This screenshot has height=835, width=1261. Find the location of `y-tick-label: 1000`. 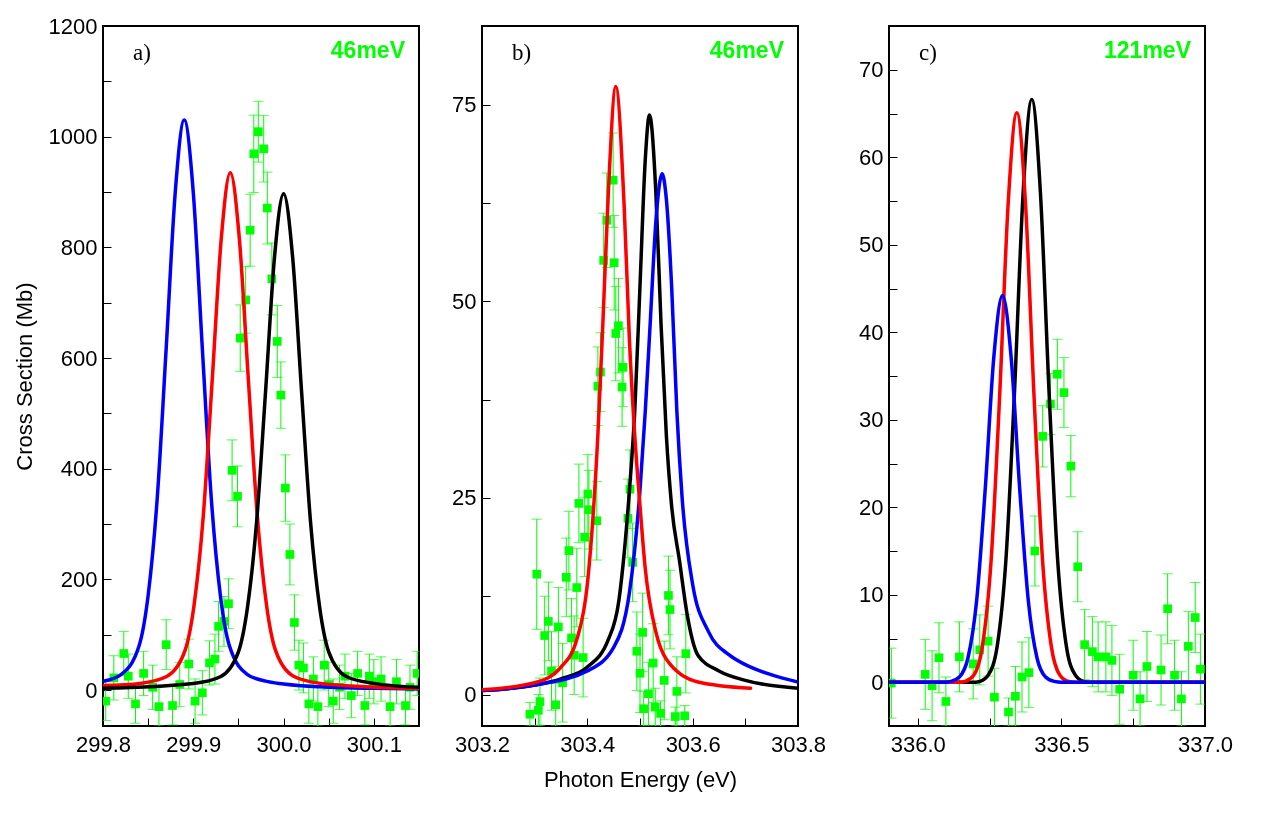

y-tick-label: 1000 is located at coordinates (73, 137).